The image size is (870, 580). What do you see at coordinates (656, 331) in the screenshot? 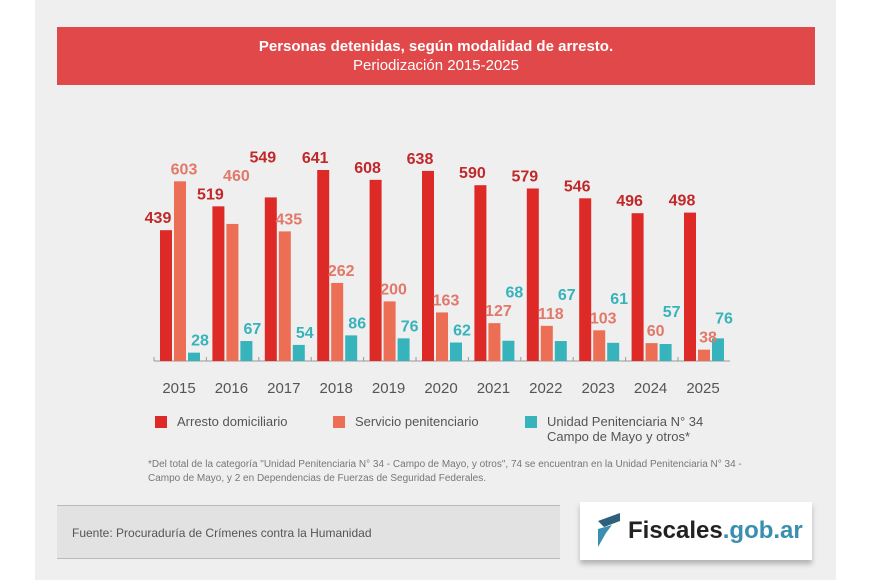
I see `data-label: 60` at bounding box center [656, 331].